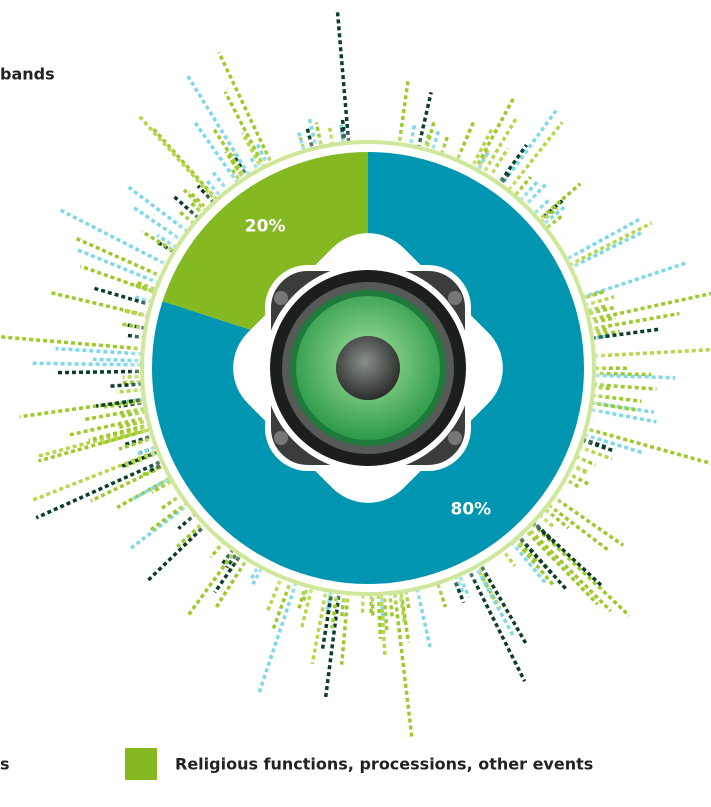 This screenshot has width=711, height=807. I want to click on value-label: 80%, so click(471, 510).